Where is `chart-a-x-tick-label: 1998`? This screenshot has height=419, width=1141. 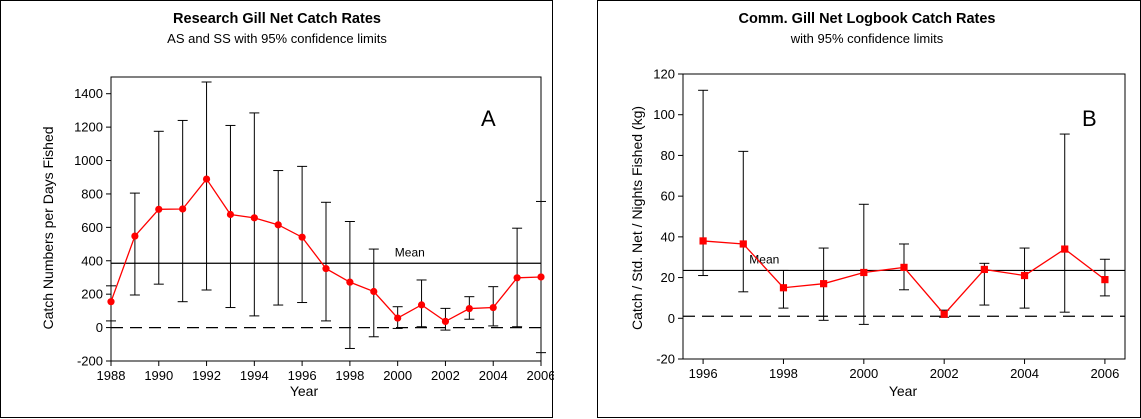
chart-a-x-tick-label: 1998 is located at coordinates (349, 375).